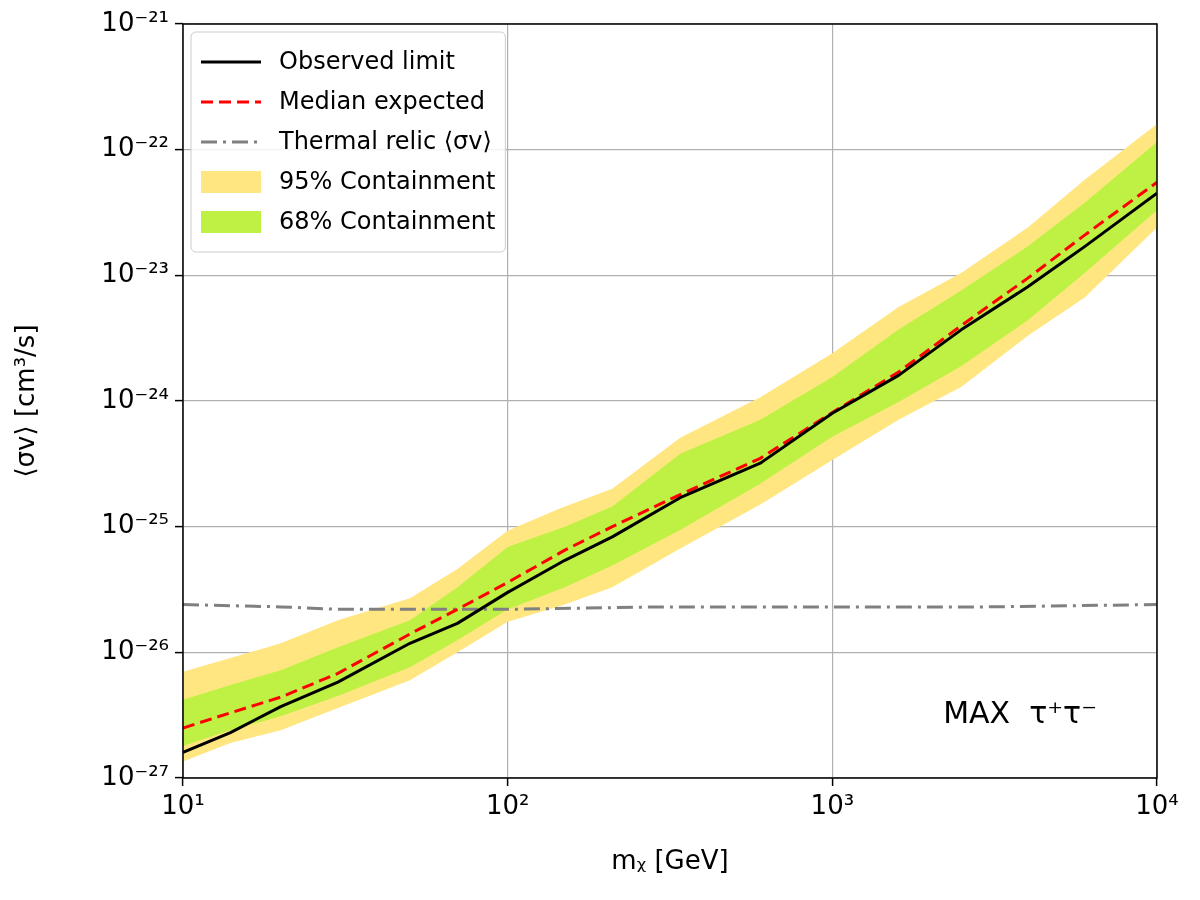 This screenshot has width=1200, height=900. What do you see at coordinates (385, 141) in the screenshot?
I see `legend-label: Thermal relic ⟨σv⟩` at bounding box center [385, 141].